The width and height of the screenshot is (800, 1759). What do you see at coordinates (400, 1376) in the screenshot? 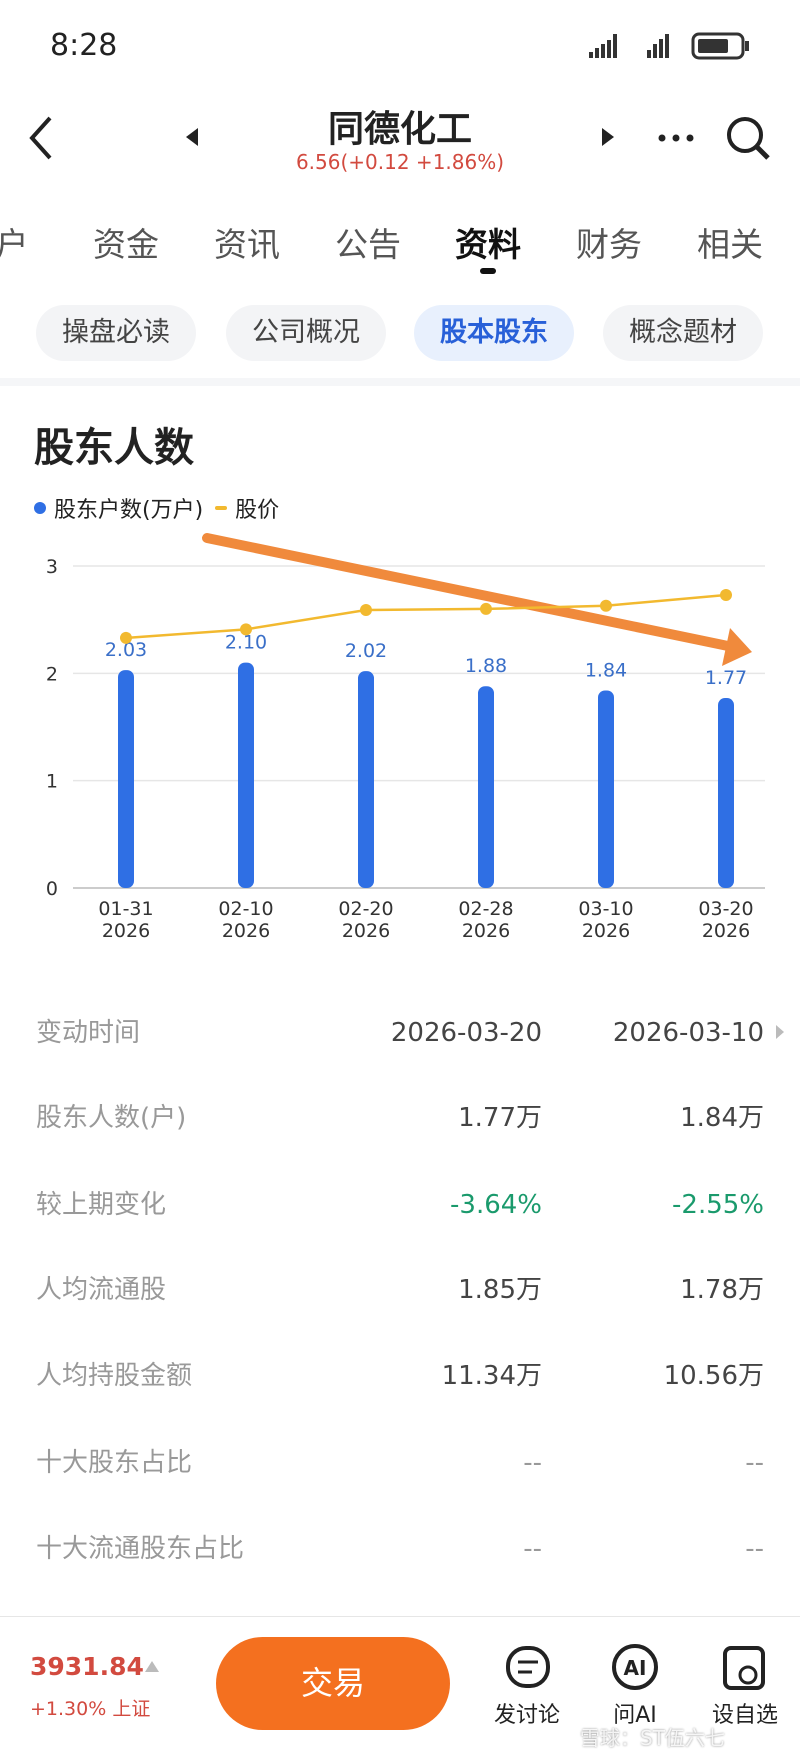
I see `table-row: 人均持股金额 11.34万 10.56万` at bounding box center [400, 1376].